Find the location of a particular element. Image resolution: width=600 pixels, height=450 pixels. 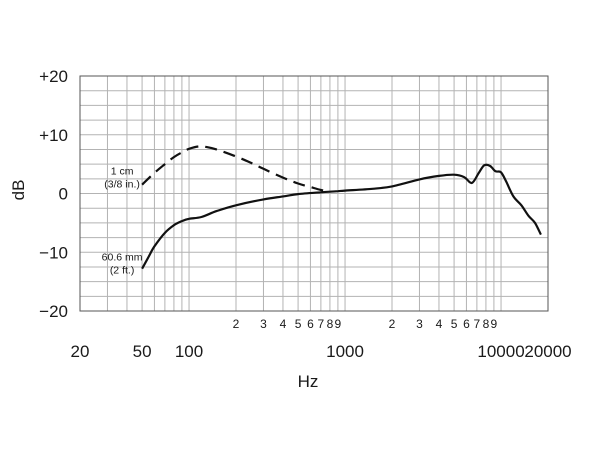

y-tick-label: 0 is located at coordinates (63, 194).